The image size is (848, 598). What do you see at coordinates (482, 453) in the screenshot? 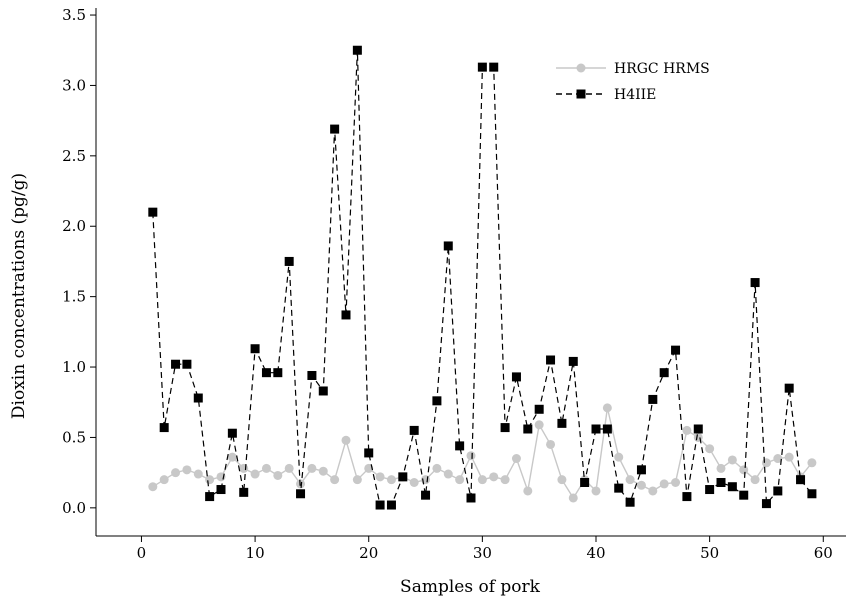
I see `series-line` at bounding box center [482, 453].